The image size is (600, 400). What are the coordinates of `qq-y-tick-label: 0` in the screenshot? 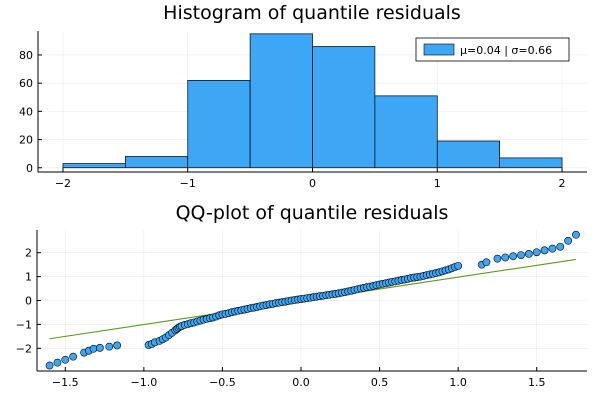 It's located at (28, 301).